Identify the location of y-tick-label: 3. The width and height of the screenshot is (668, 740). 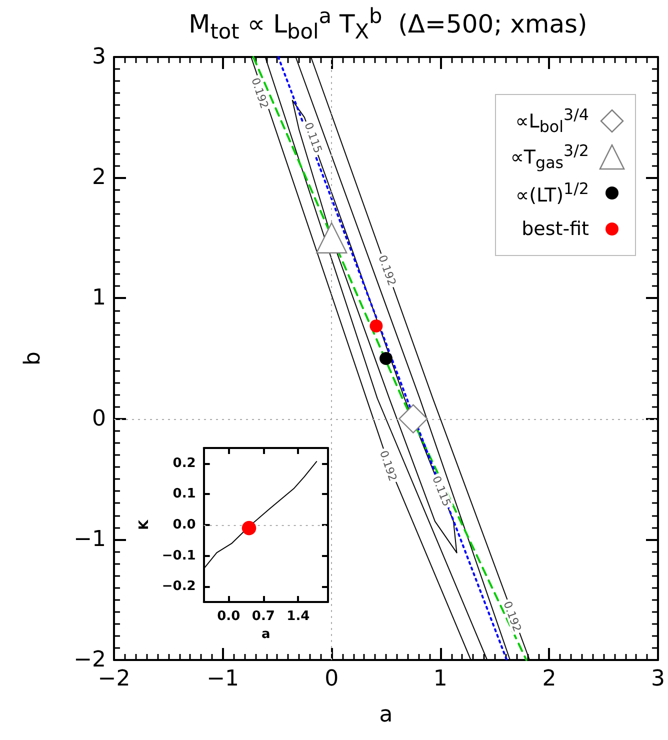
(99, 57).